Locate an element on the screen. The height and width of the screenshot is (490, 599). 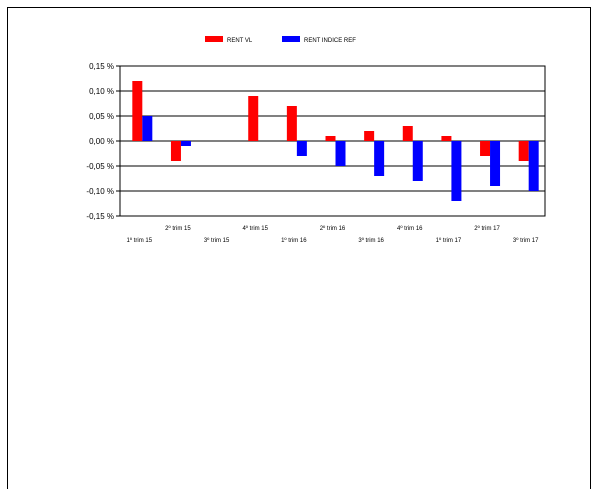
y-tick-label: 0,15 % is located at coordinates (101, 66).